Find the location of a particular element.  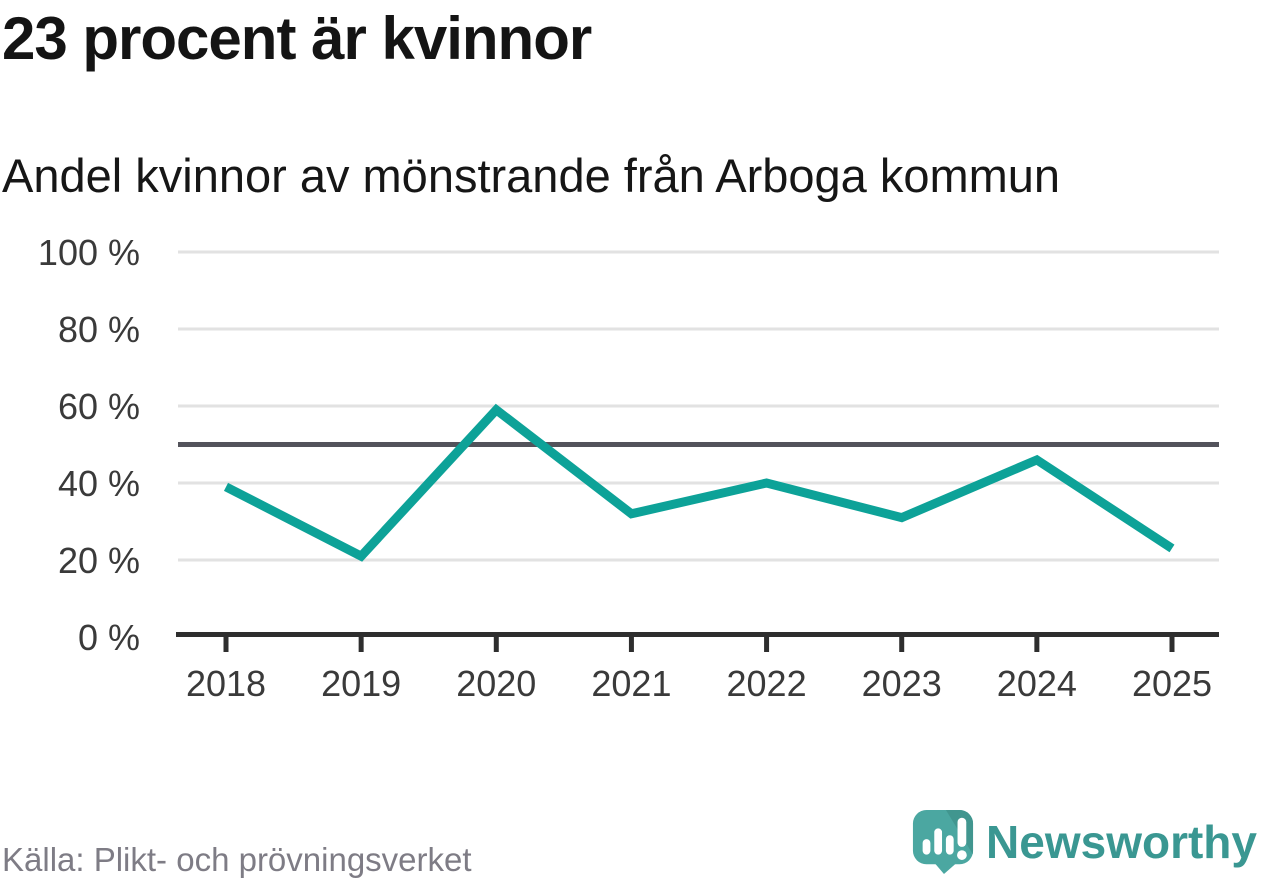

logo-exclamation-dot is located at coordinates (962, 855).